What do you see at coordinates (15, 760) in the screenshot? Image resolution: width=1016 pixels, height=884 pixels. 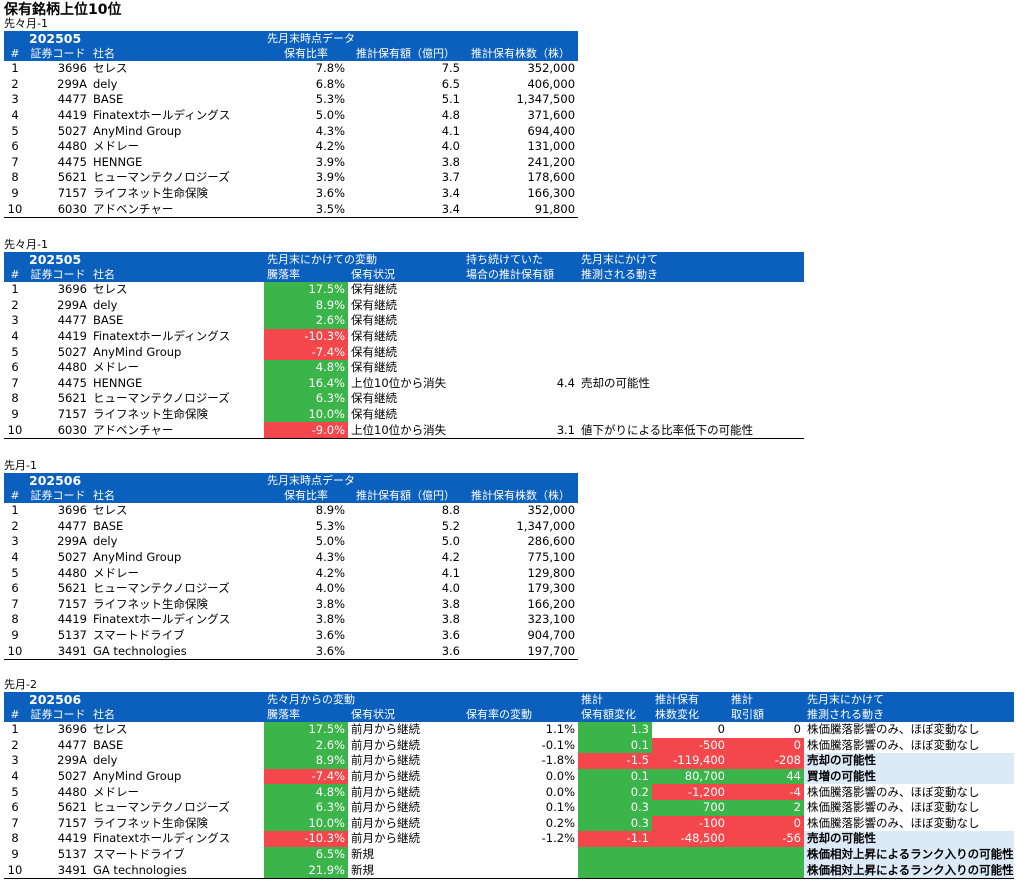 I see `rank-cell: 3` at bounding box center [15, 760].